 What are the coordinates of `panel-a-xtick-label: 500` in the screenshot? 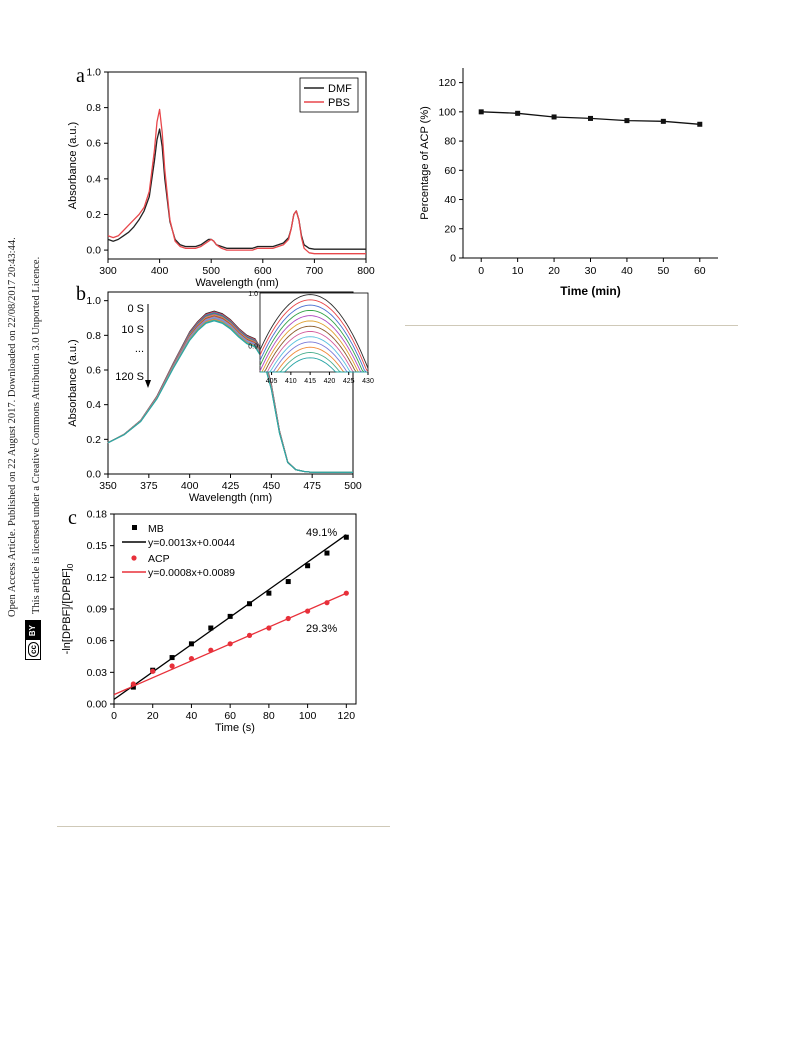 It's located at (211, 271).